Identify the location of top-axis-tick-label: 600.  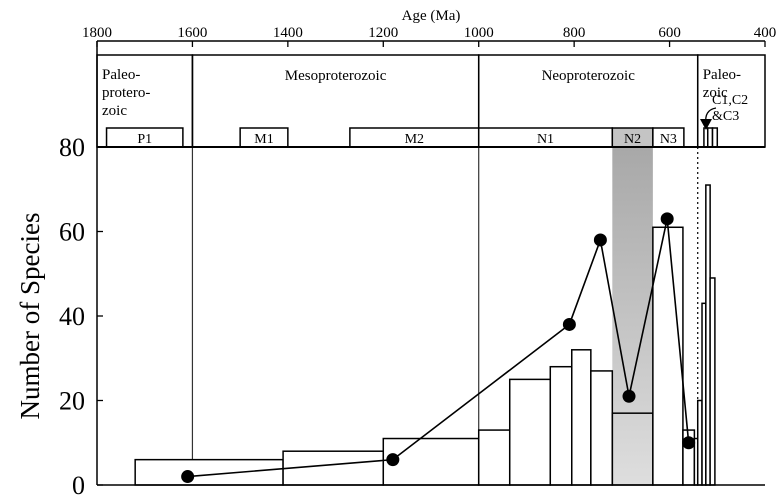
(669, 33).